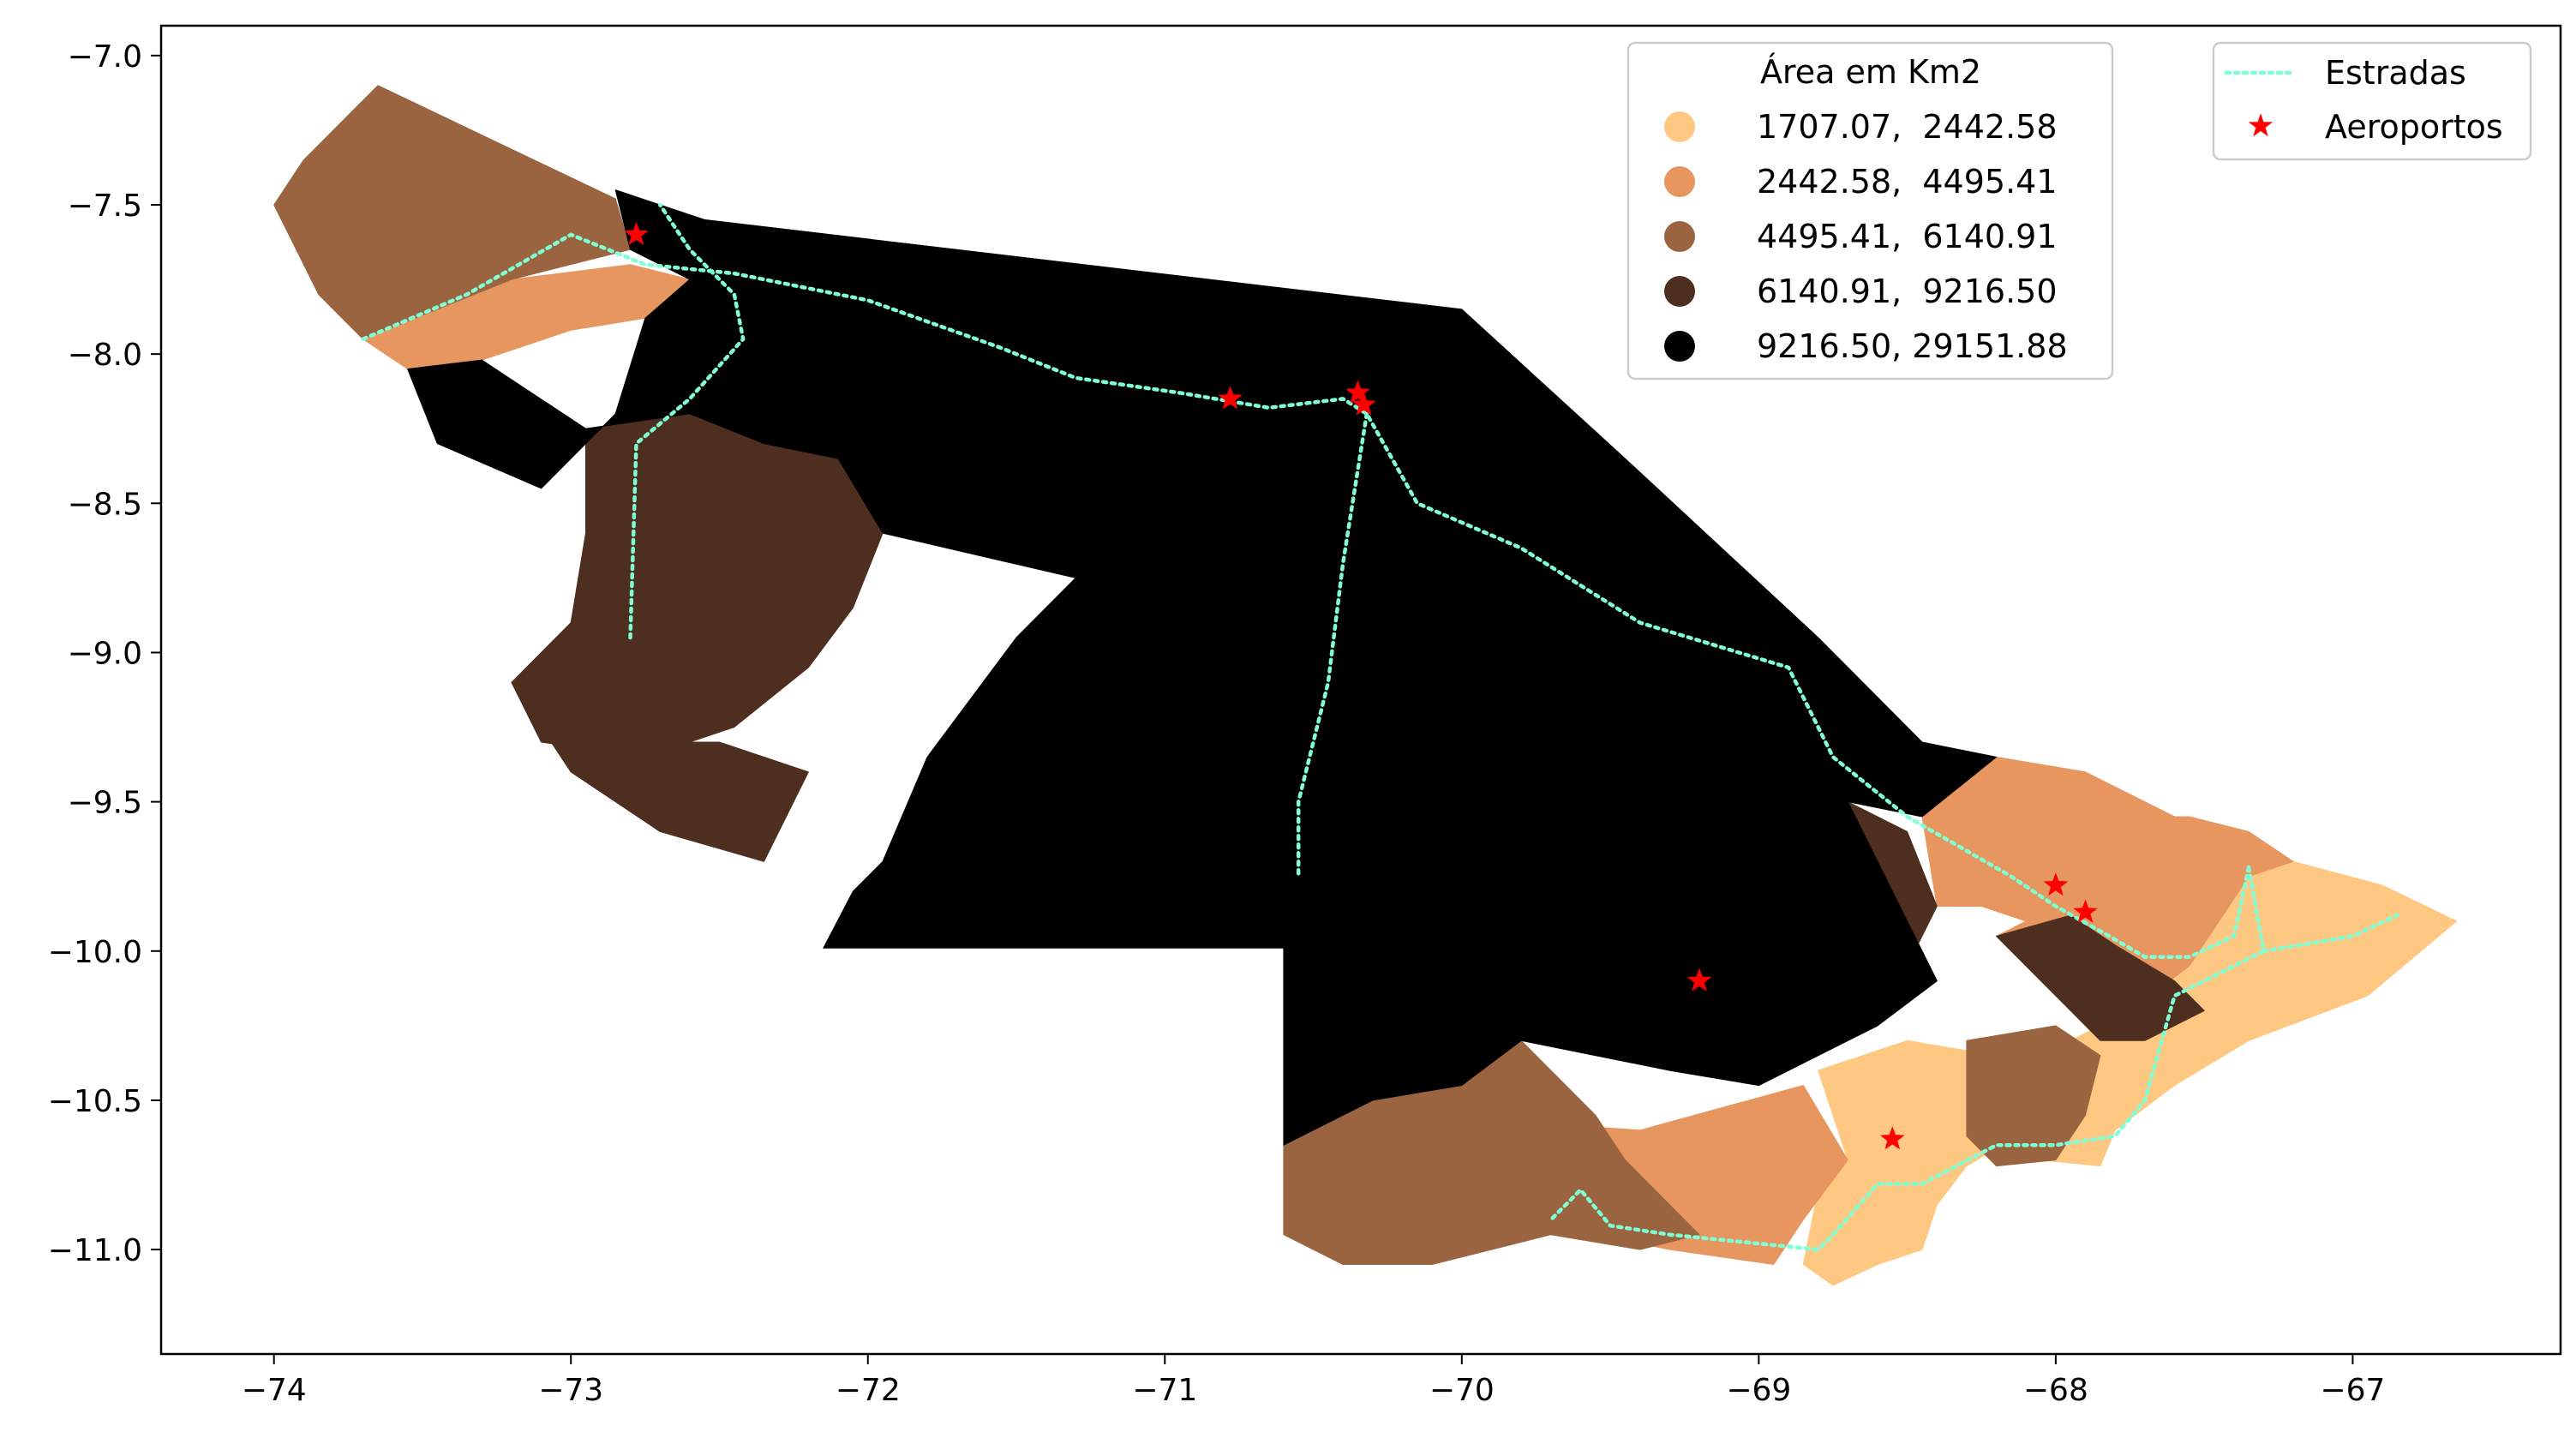 Image resolution: width=2576 pixels, height=1438 pixels. What do you see at coordinates (2414, 127) in the screenshot?
I see `legend-airports-label: Aeroportos` at bounding box center [2414, 127].